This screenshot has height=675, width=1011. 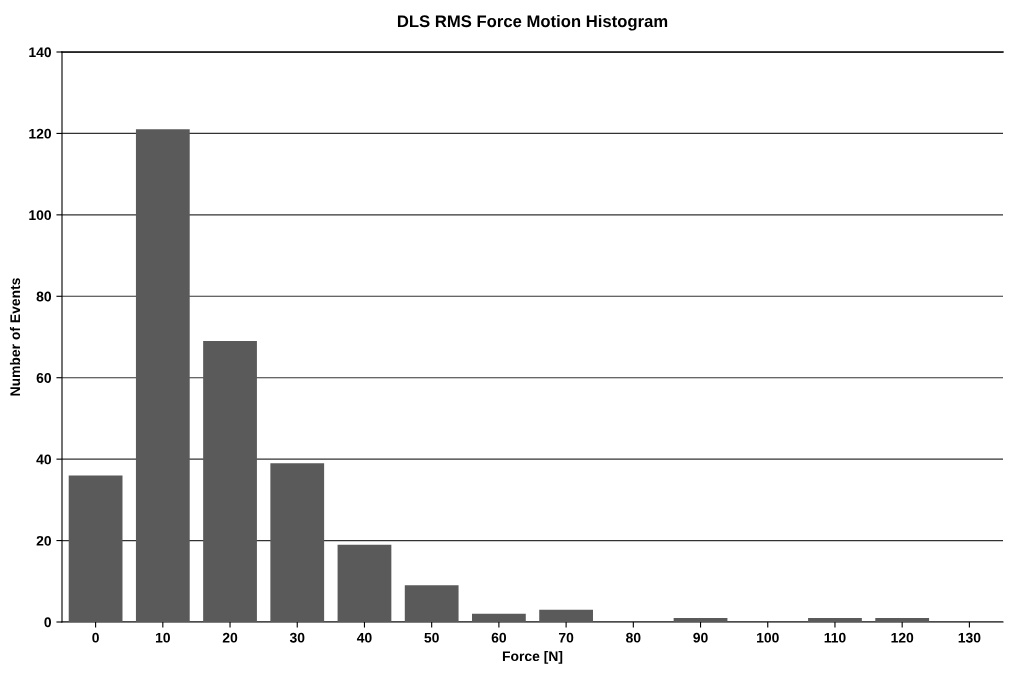 I want to click on x-tick-label: 20, so click(x=230, y=637).